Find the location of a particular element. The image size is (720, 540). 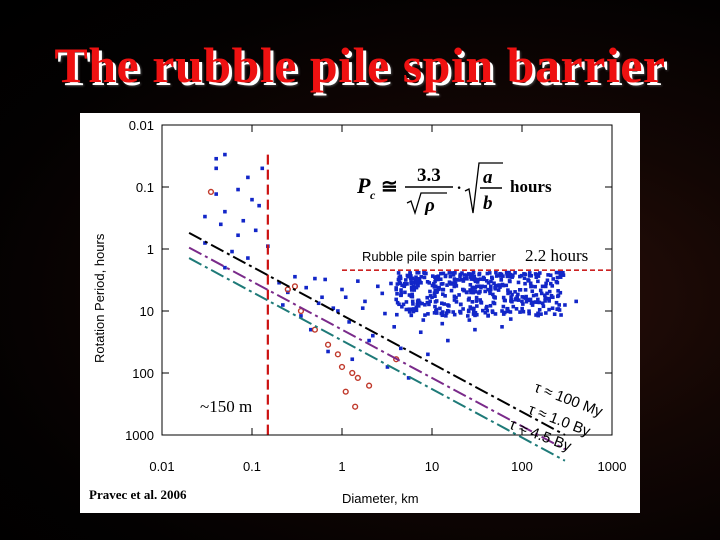

formula-denominator: ρ is located at coordinates (429, 205).